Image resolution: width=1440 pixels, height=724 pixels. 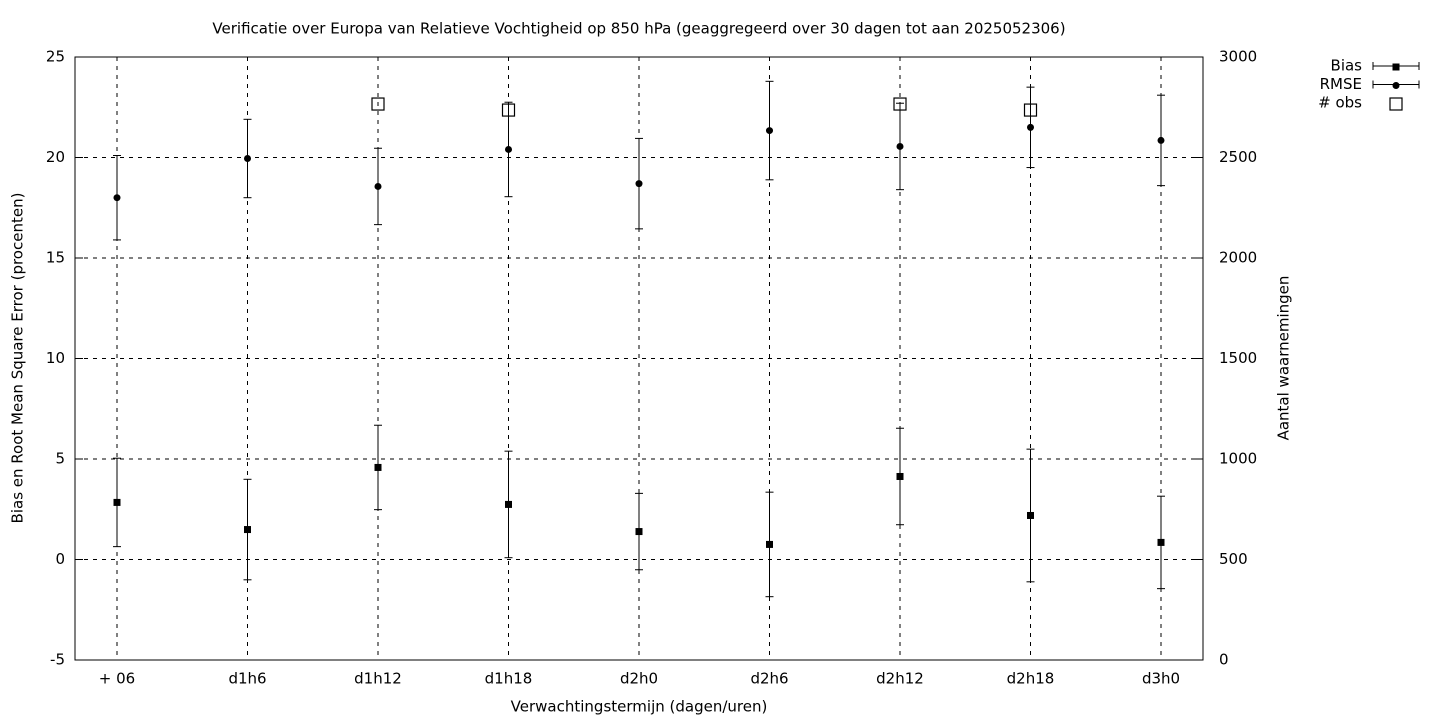 I want to click on y-tick-label: 25, so click(x=55, y=57).